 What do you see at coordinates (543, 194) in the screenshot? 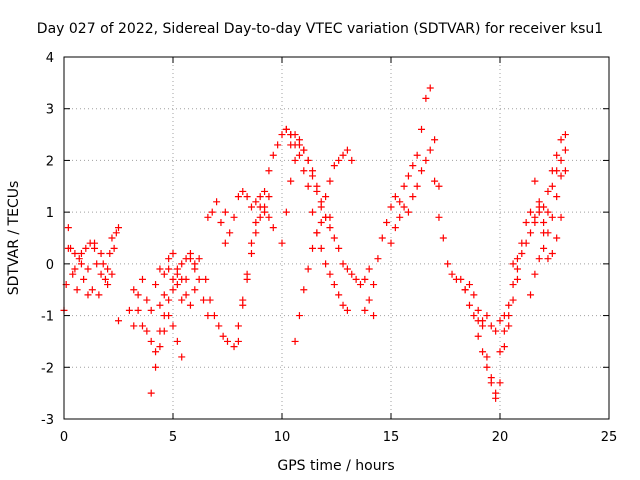
I see `series-trace-u` at bounding box center [543, 194].